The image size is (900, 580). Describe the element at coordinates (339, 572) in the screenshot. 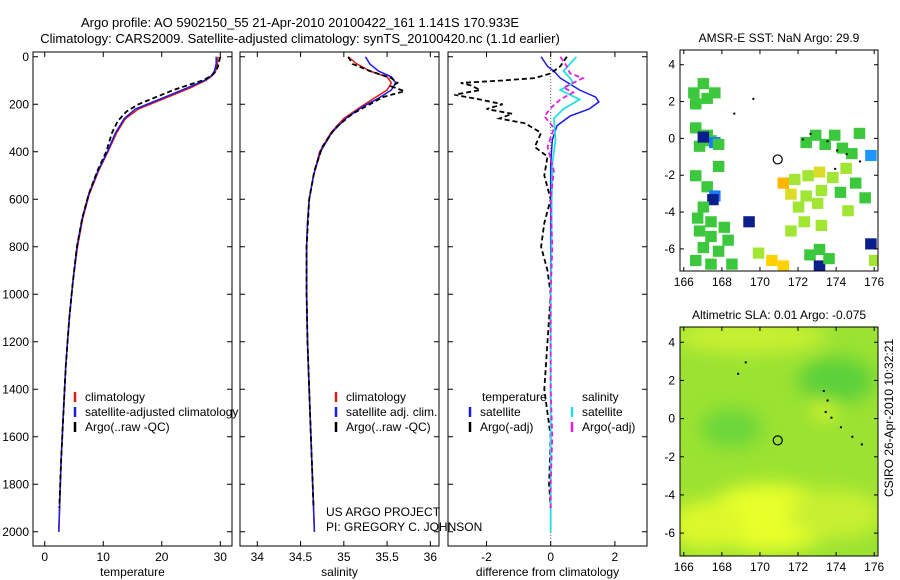

I see `x-axis-label: salinity` at that location.